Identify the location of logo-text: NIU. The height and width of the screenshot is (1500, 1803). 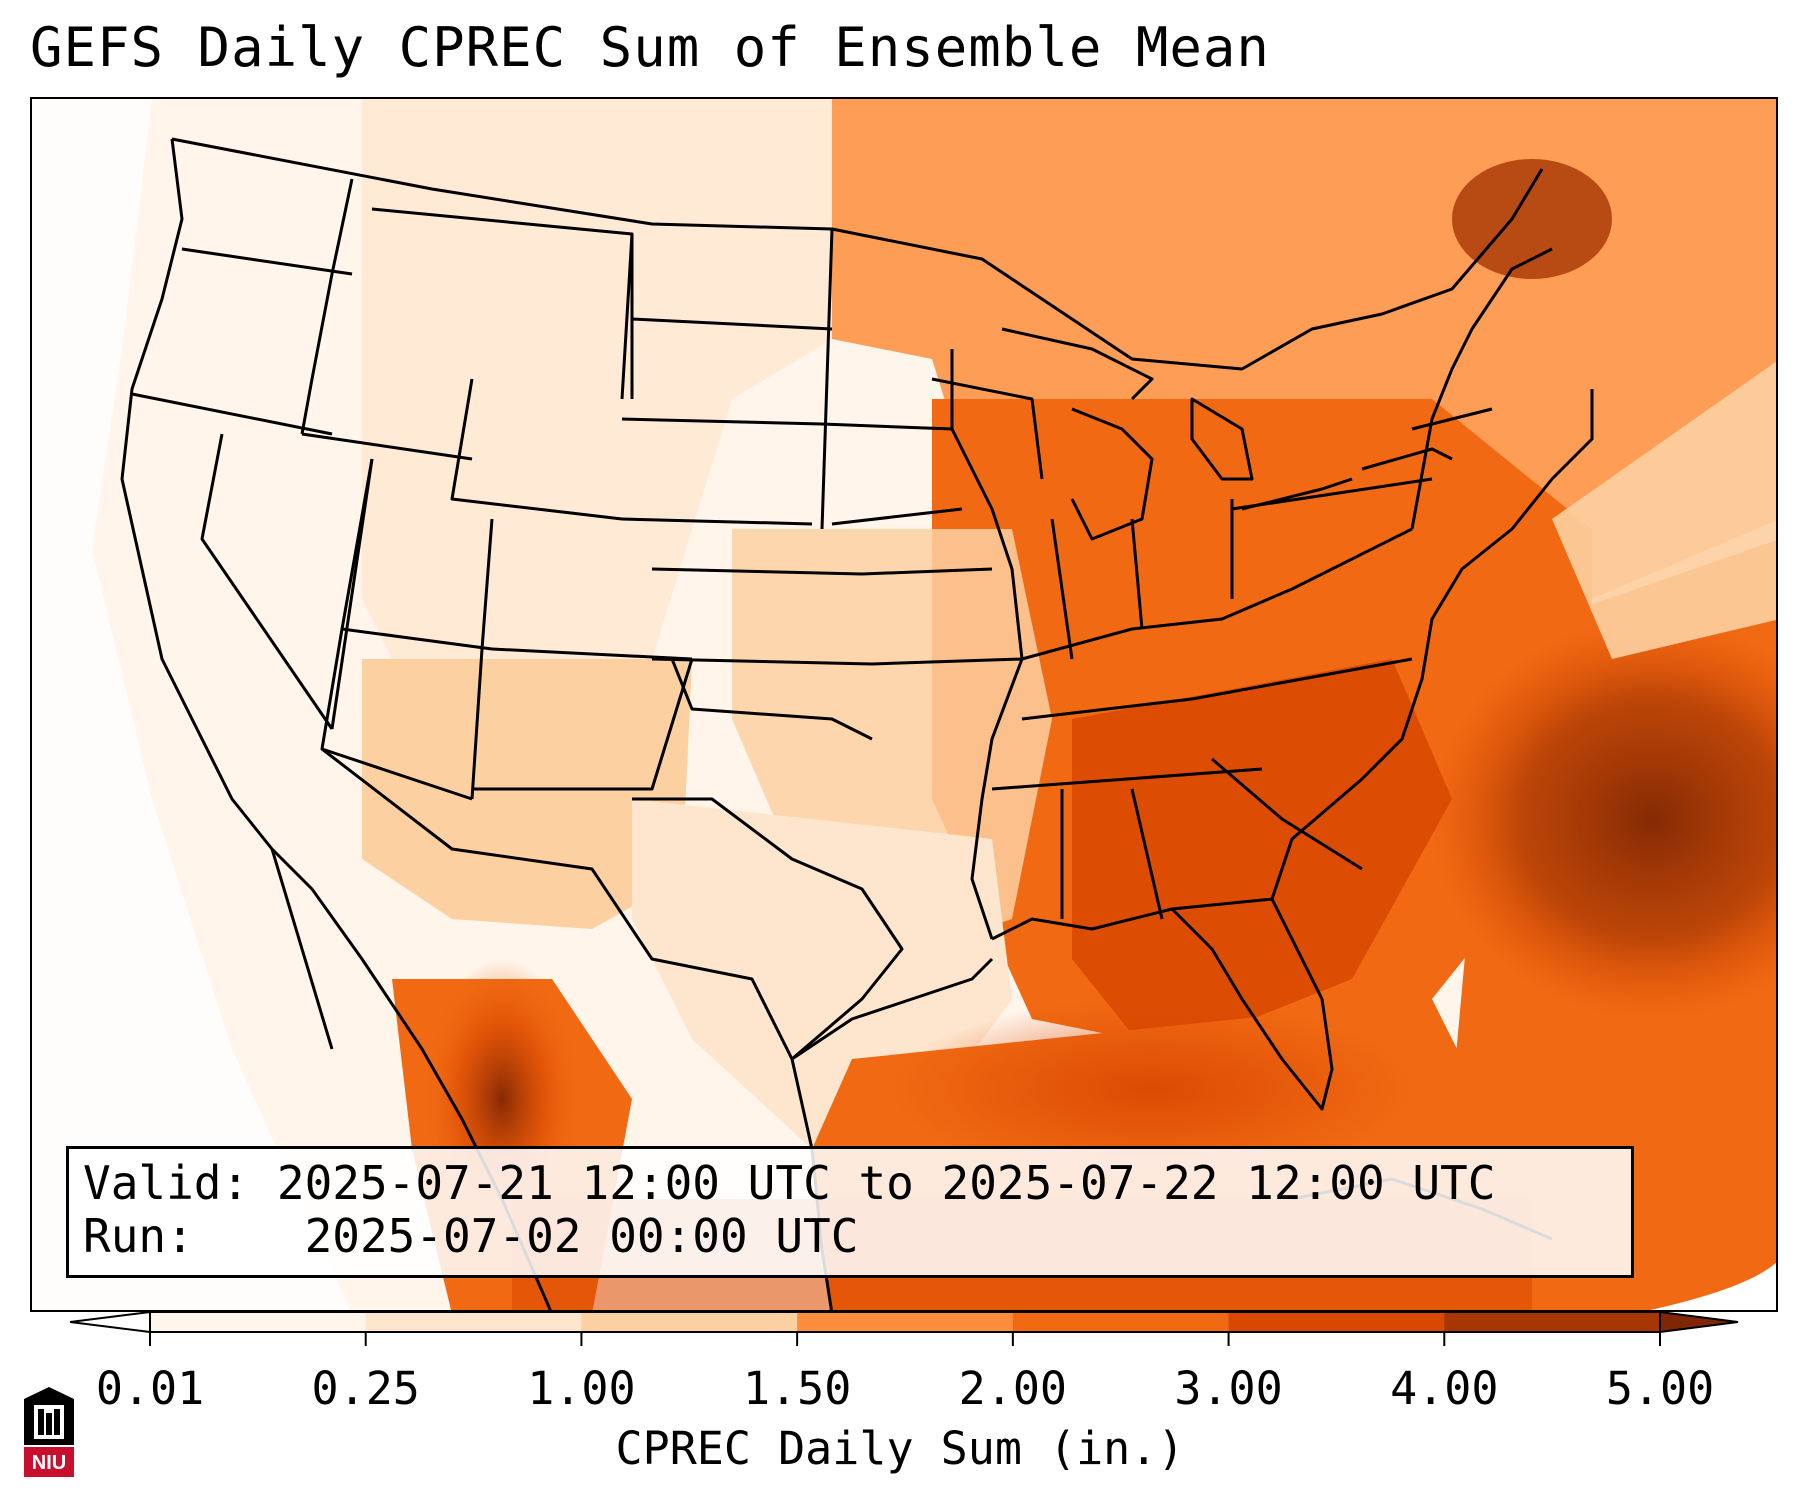
(49, 1463).